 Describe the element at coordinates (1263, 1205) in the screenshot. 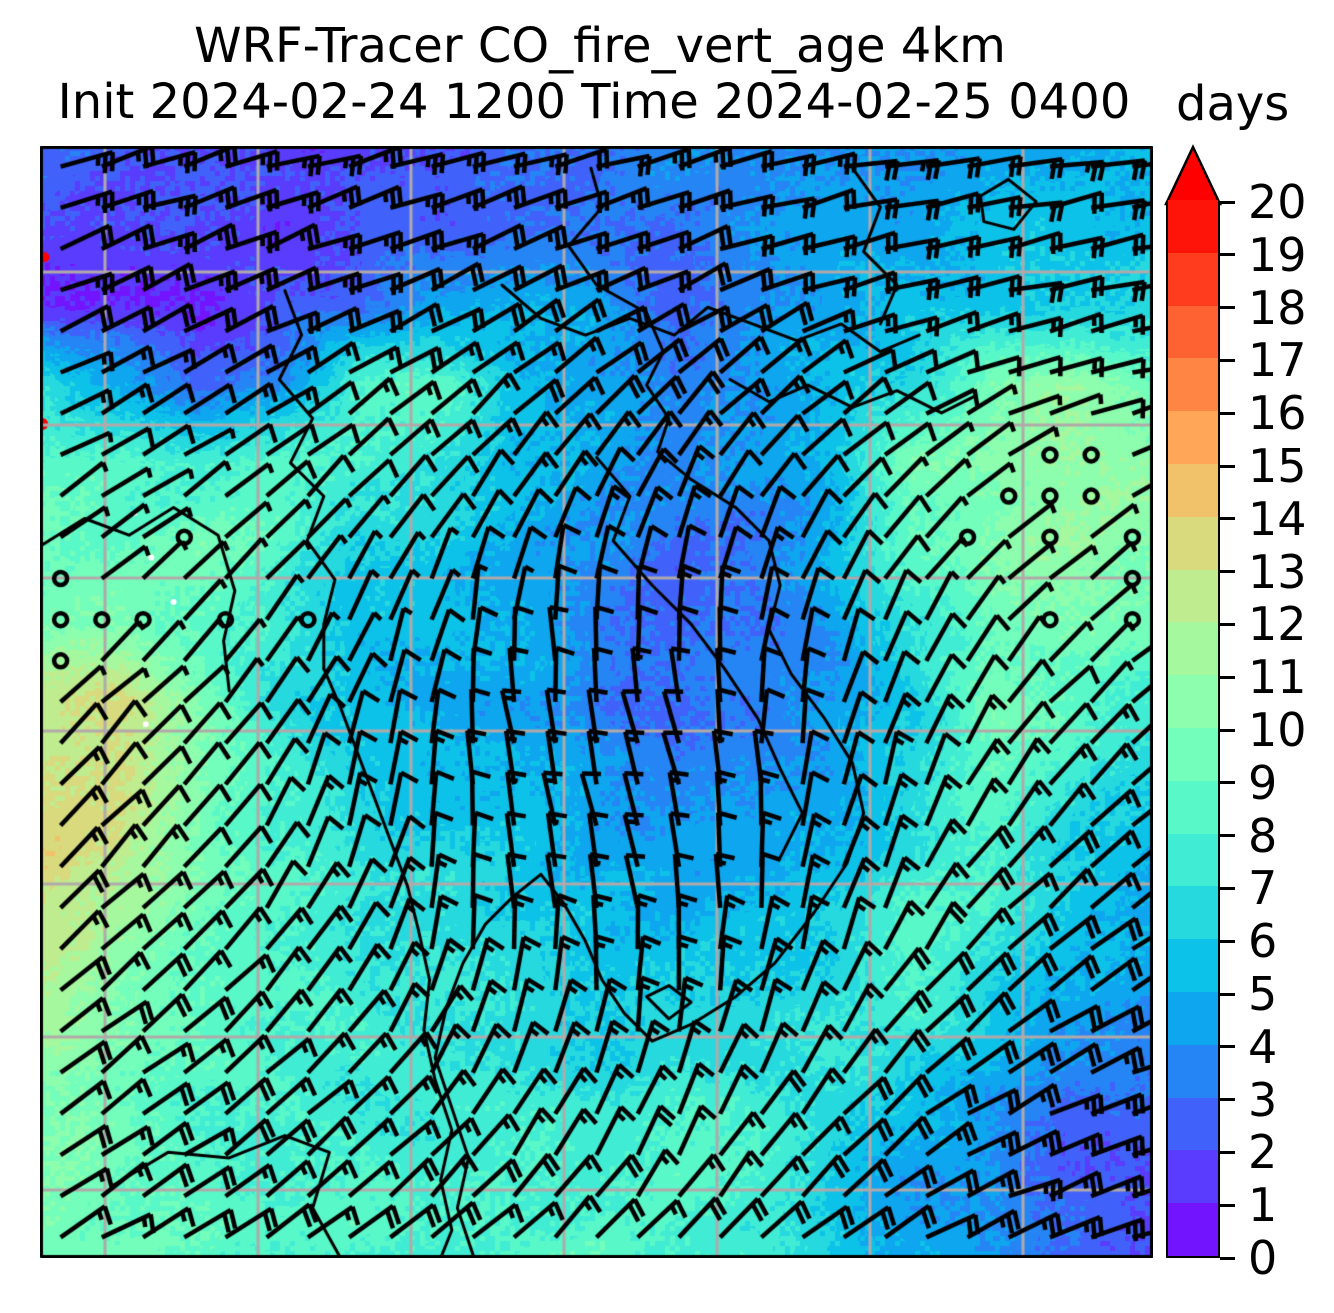

I see `colorbar-ticklabel-1: 1` at that location.